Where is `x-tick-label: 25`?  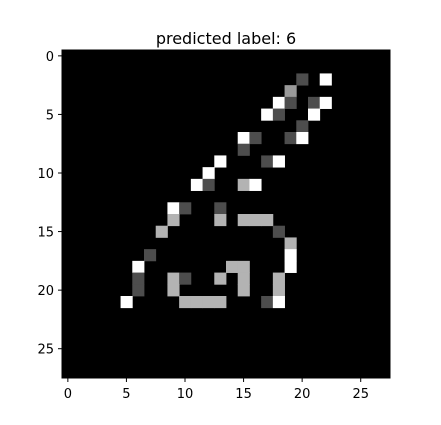
x-tick-label: 25 is located at coordinates (360, 394).